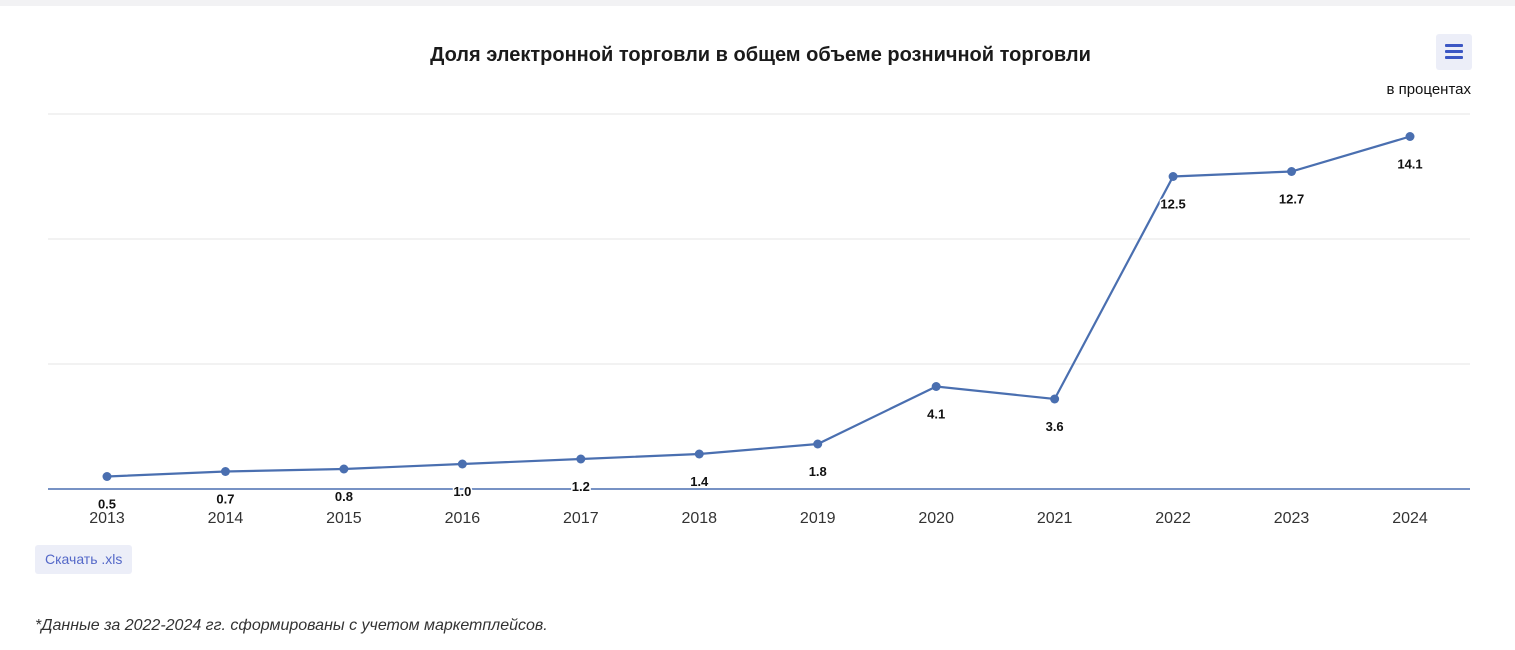  What do you see at coordinates (818, 518) in the screenshot?
I see `x-tick-label: 2019` at bounding box center [818, 518].